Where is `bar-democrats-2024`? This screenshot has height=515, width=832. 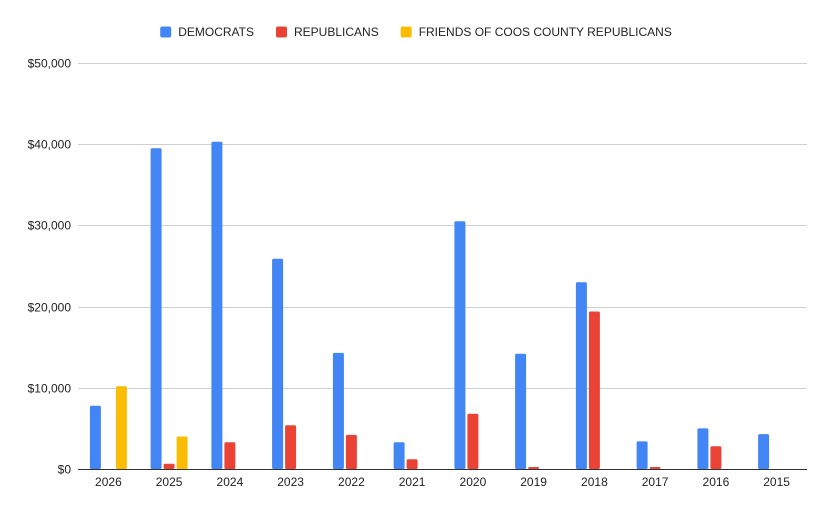
bar-democrats-2024 is located at coordinates (217, 305).